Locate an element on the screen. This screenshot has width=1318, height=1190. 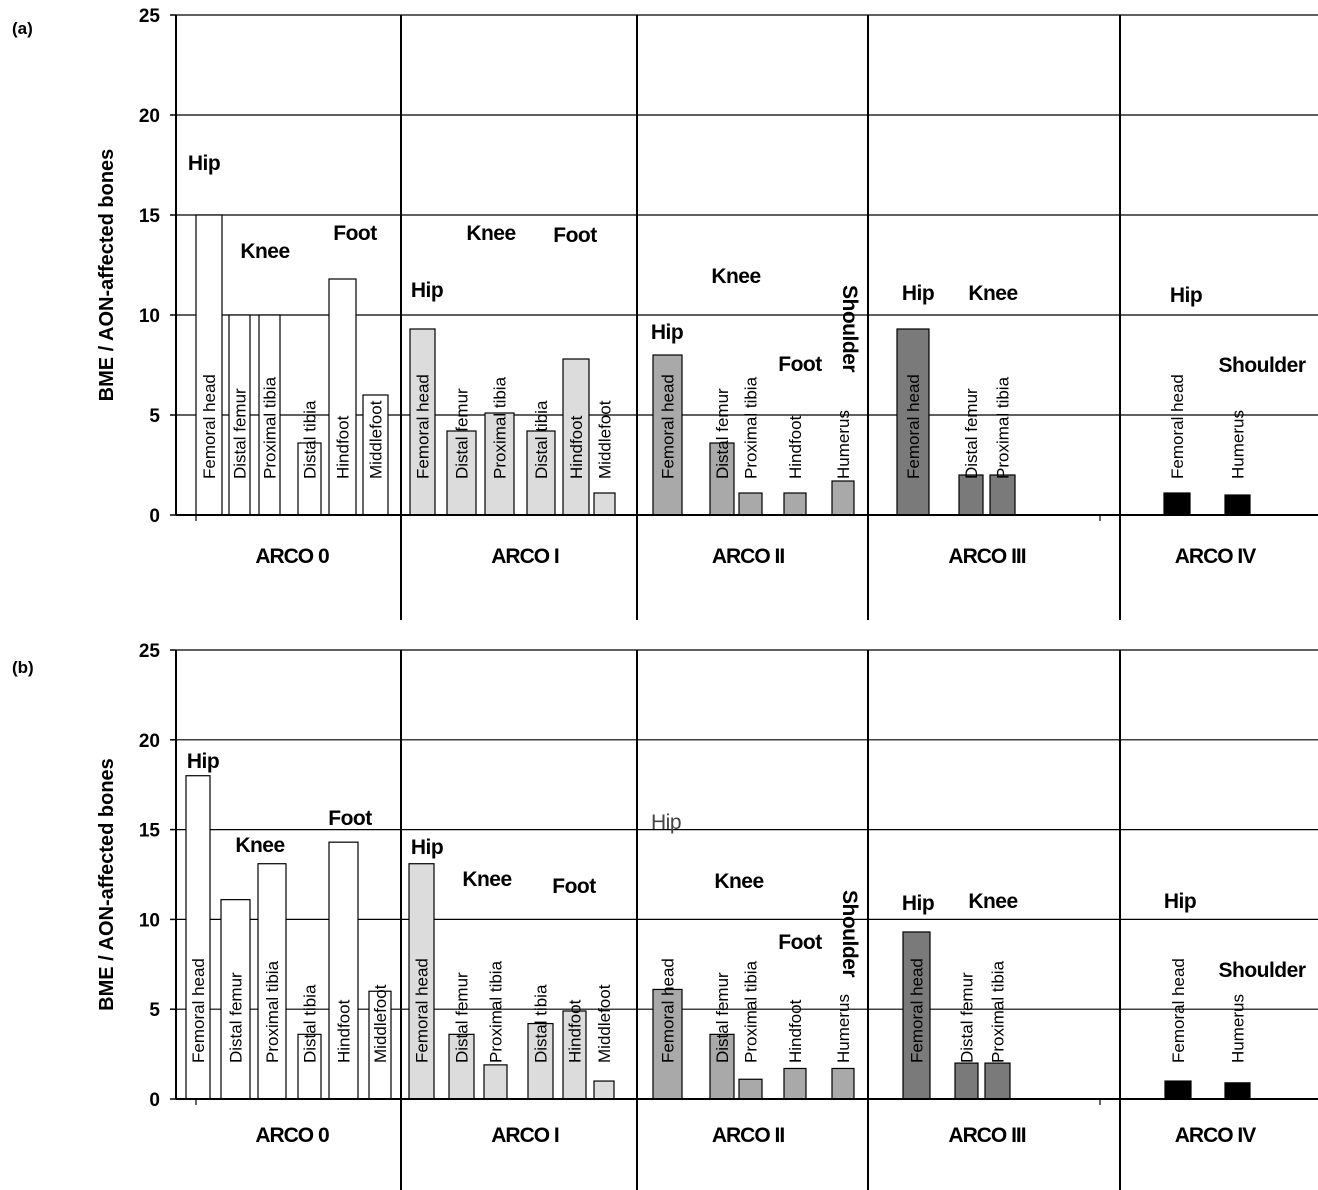
x-tick-label: ARCO 0 is located at coordinates (292, 1135).